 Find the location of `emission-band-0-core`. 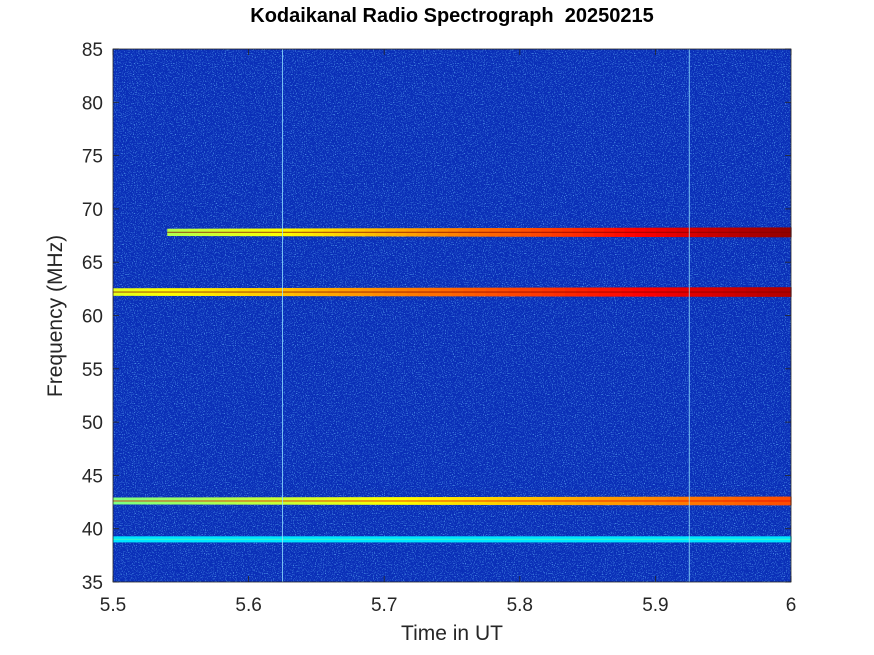

emission-band-0-core is located at coordinates (479, 232).